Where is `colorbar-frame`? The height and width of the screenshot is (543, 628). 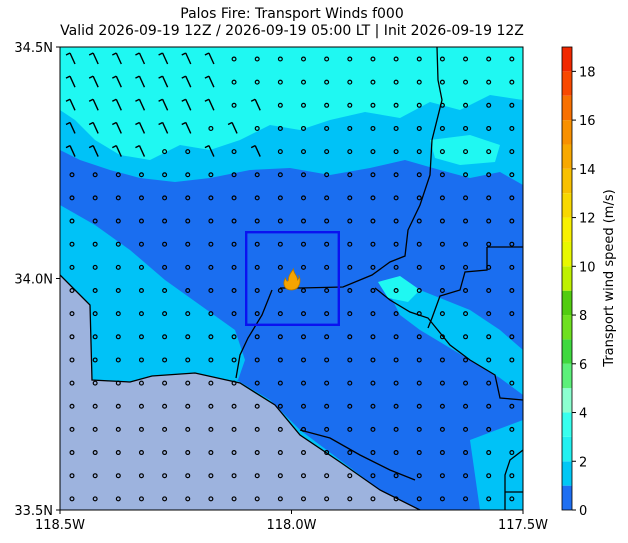
colorbar-frame is located at coordinates (567, 278).